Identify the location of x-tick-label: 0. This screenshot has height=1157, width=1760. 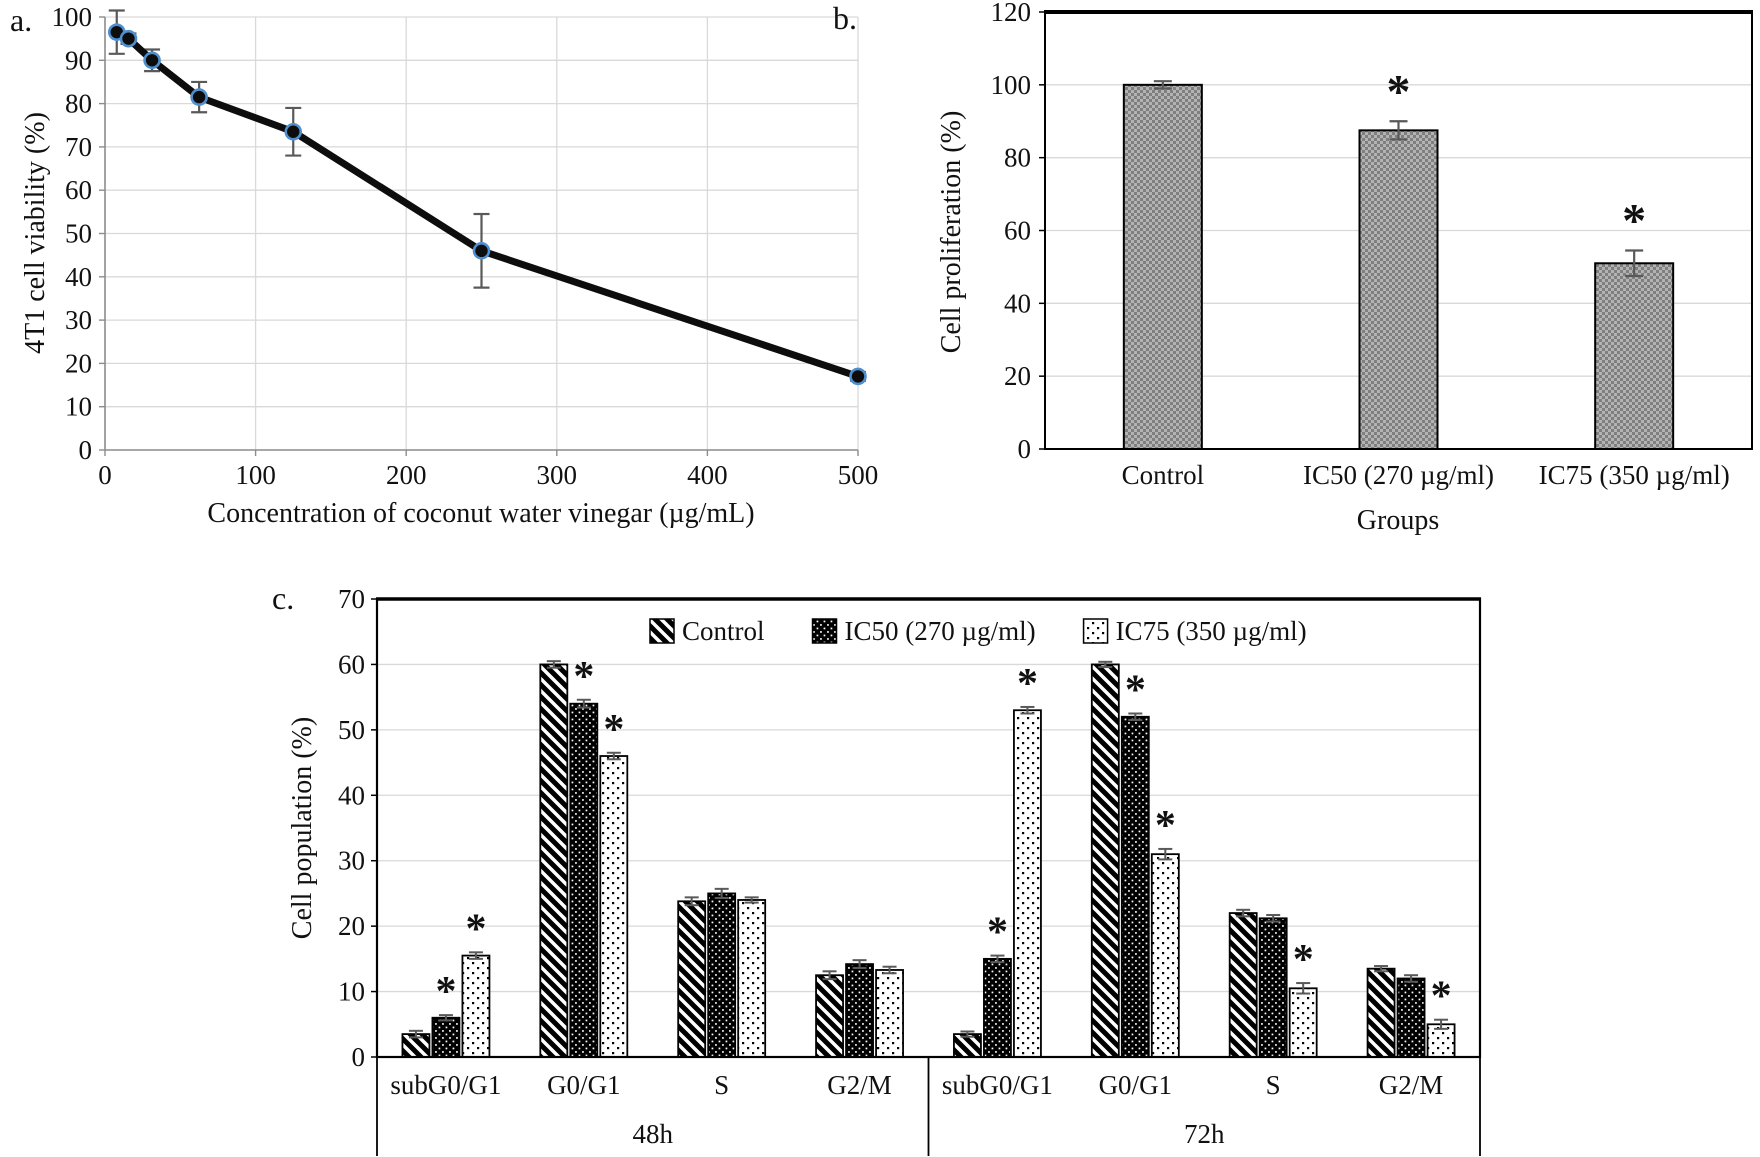
(105, 475).